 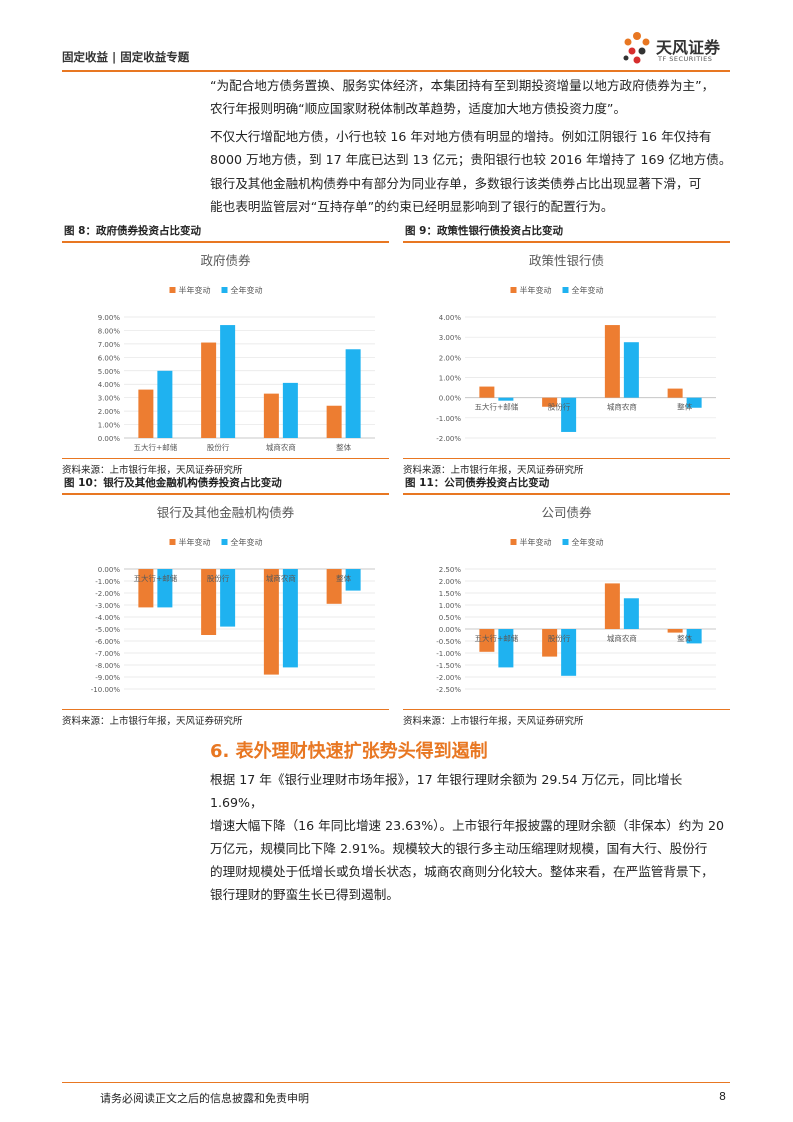 I want to click on y-tick-label: 8.00%, so click(x=109, y=331).